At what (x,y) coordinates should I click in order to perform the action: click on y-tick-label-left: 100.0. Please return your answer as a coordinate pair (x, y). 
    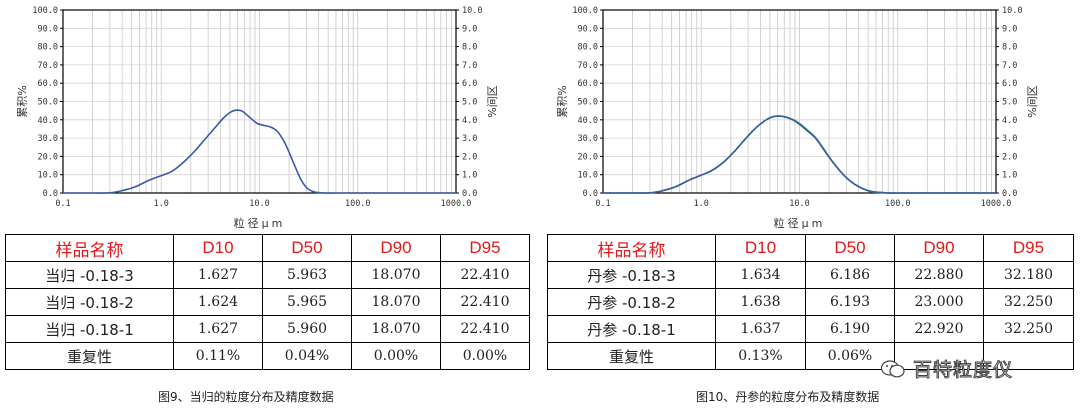
    Looking at the image, I should click on (45, 11).